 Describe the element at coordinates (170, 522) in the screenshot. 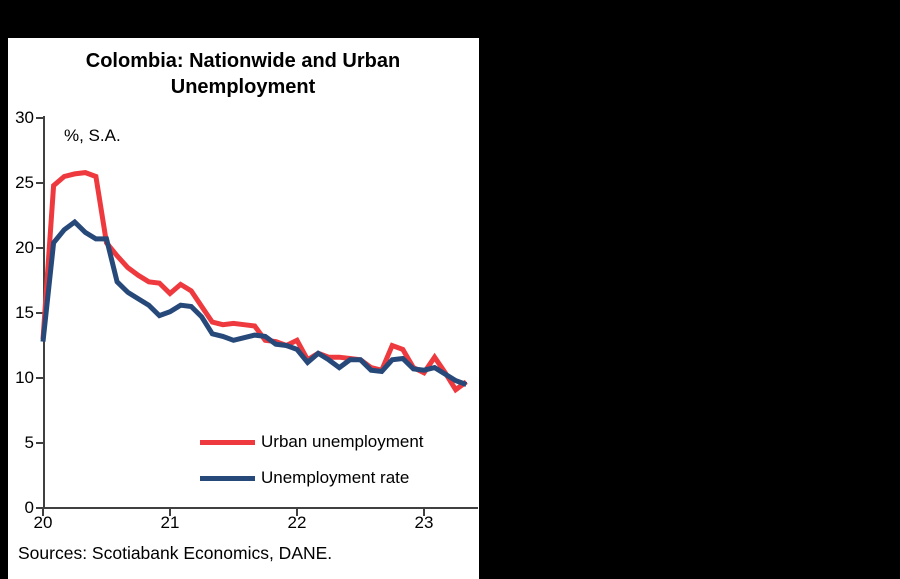

I see `x-tick-label: 21` at that location.